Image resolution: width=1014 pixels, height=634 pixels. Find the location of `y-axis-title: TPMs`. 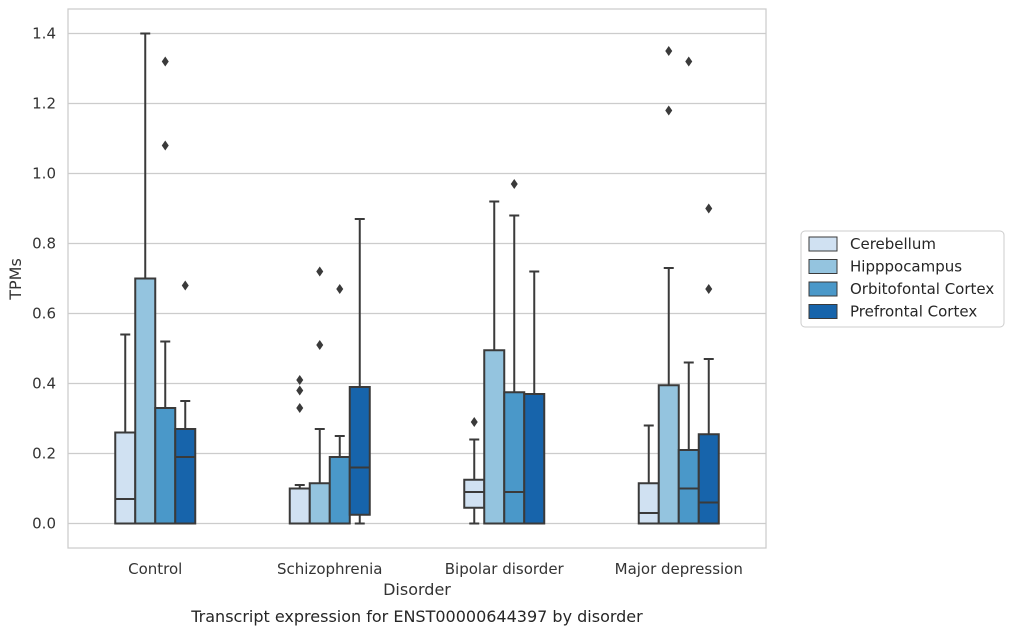

y-axis-title: TPMs is located at coordinates (15, 279).